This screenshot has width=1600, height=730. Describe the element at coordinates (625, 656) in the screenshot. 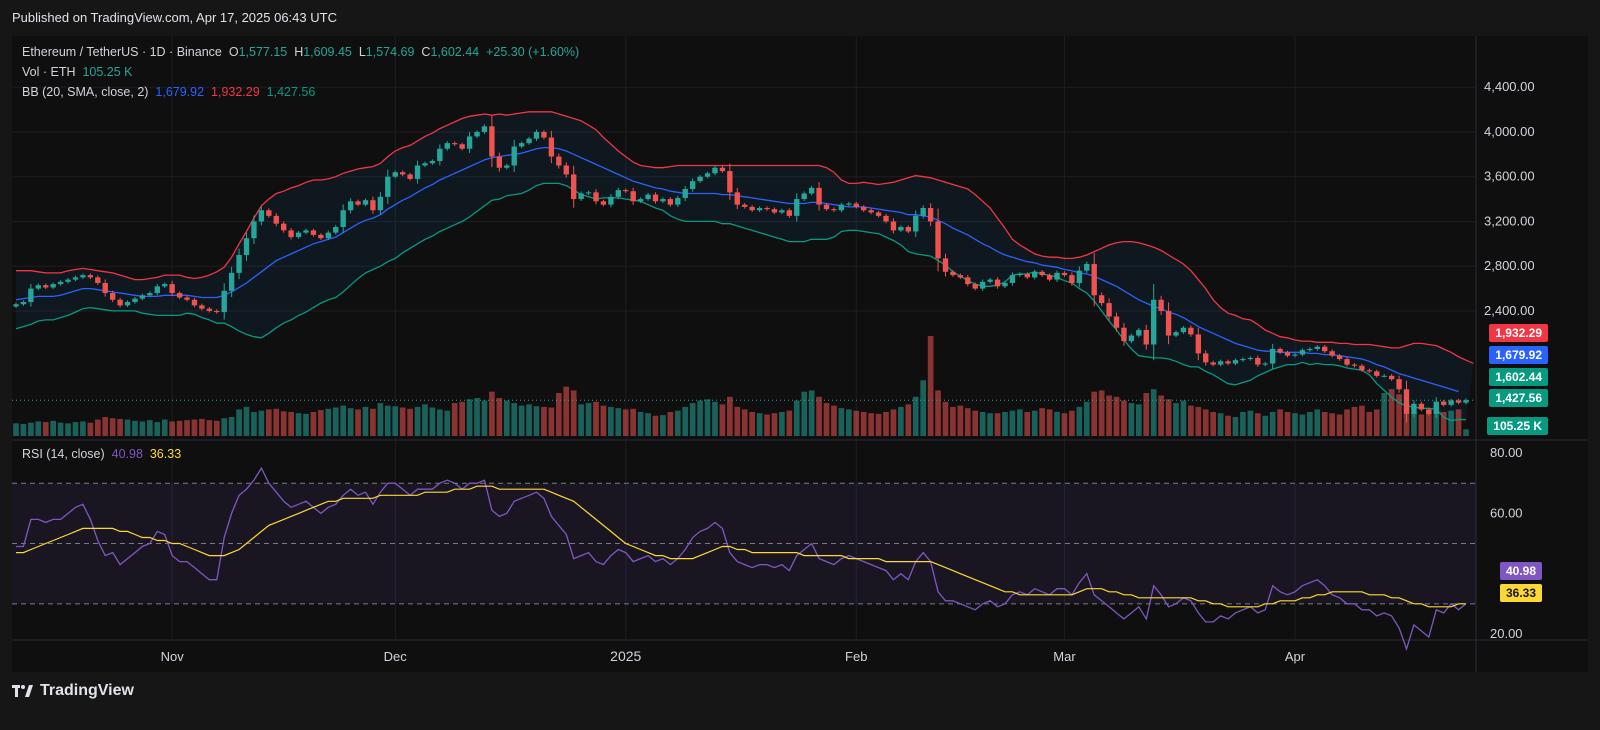

I see `x-tick-label: 2025` at that location.